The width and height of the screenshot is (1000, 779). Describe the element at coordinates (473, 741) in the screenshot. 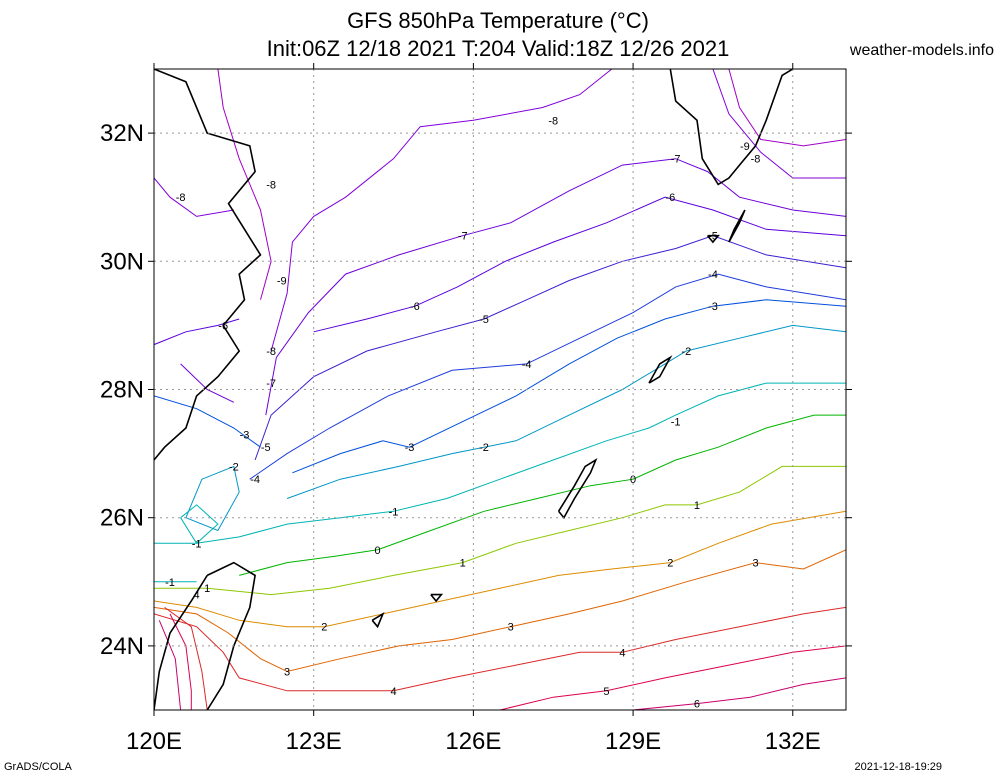

I see `lon-tick-label: 126E` at that location.